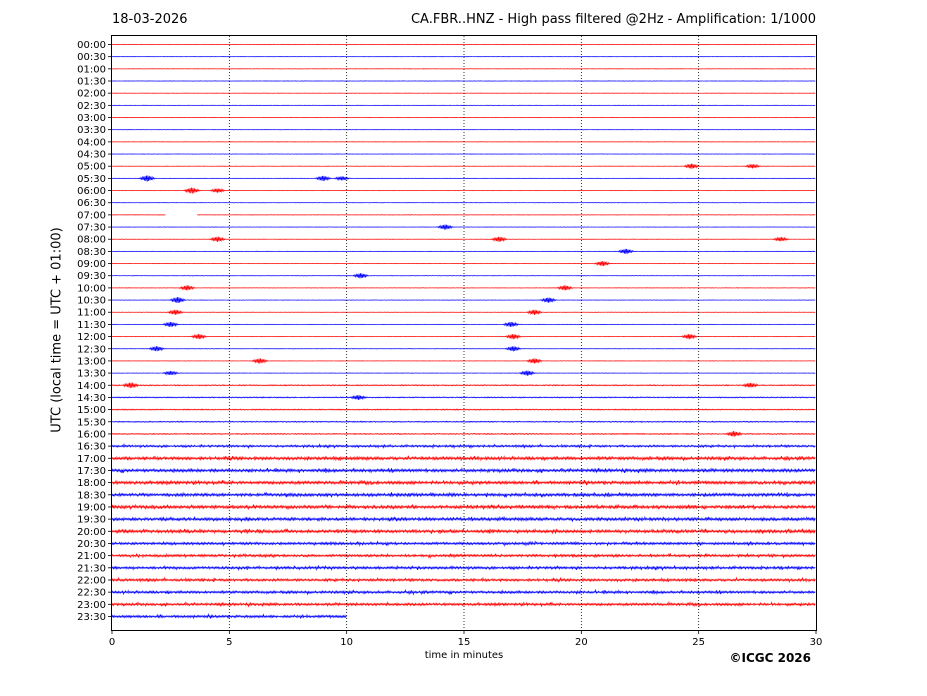 The image size is (927, 696). Describe the element at coordinates (112, 642) in the screenshot. I see `x-tick-label-0: 0` at that location.